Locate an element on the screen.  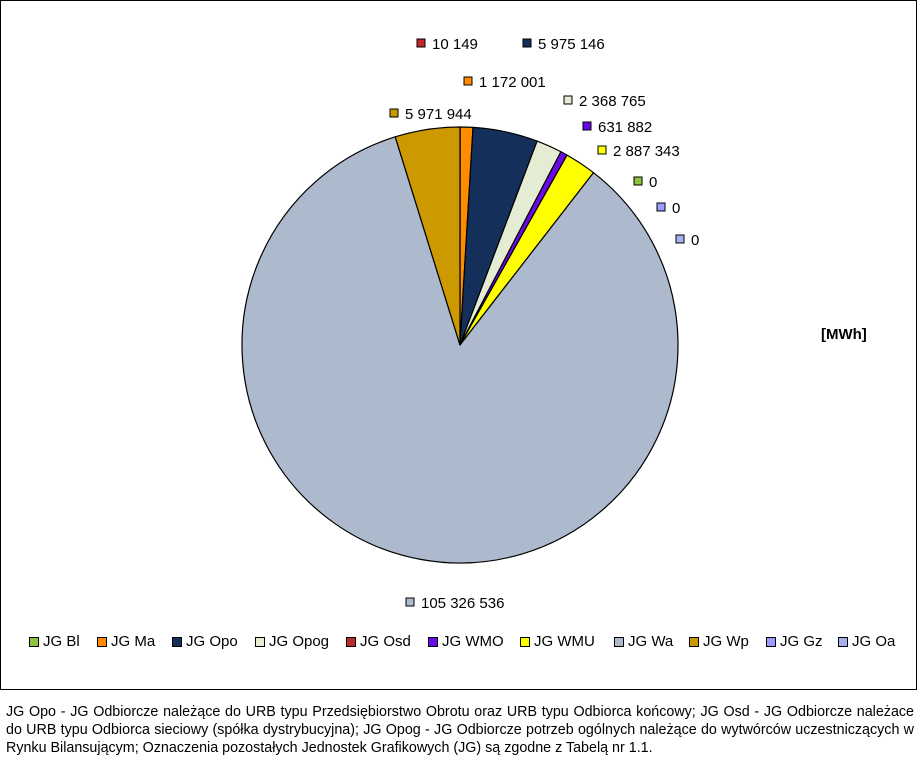
data-label-jg-wmu: 2 887 343 is located at coordinates (638, 151).